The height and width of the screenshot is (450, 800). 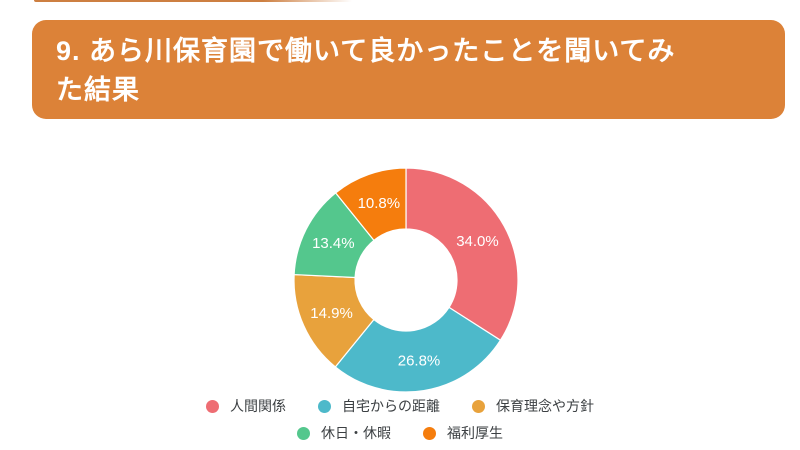 I want to click on pie-value-label-1: 26.8%, so click(x=419, y=360).